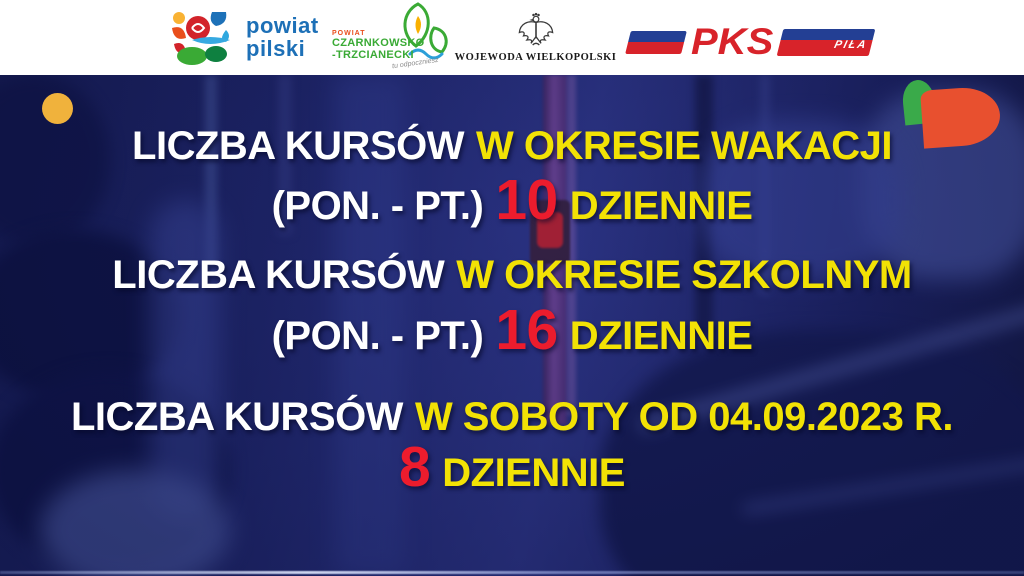  What do you see at coordinates (378, 43) in the screenshot?
I see `czarnkowsko-text: CZARNKOWSKO` at bounding box center [378, 43].